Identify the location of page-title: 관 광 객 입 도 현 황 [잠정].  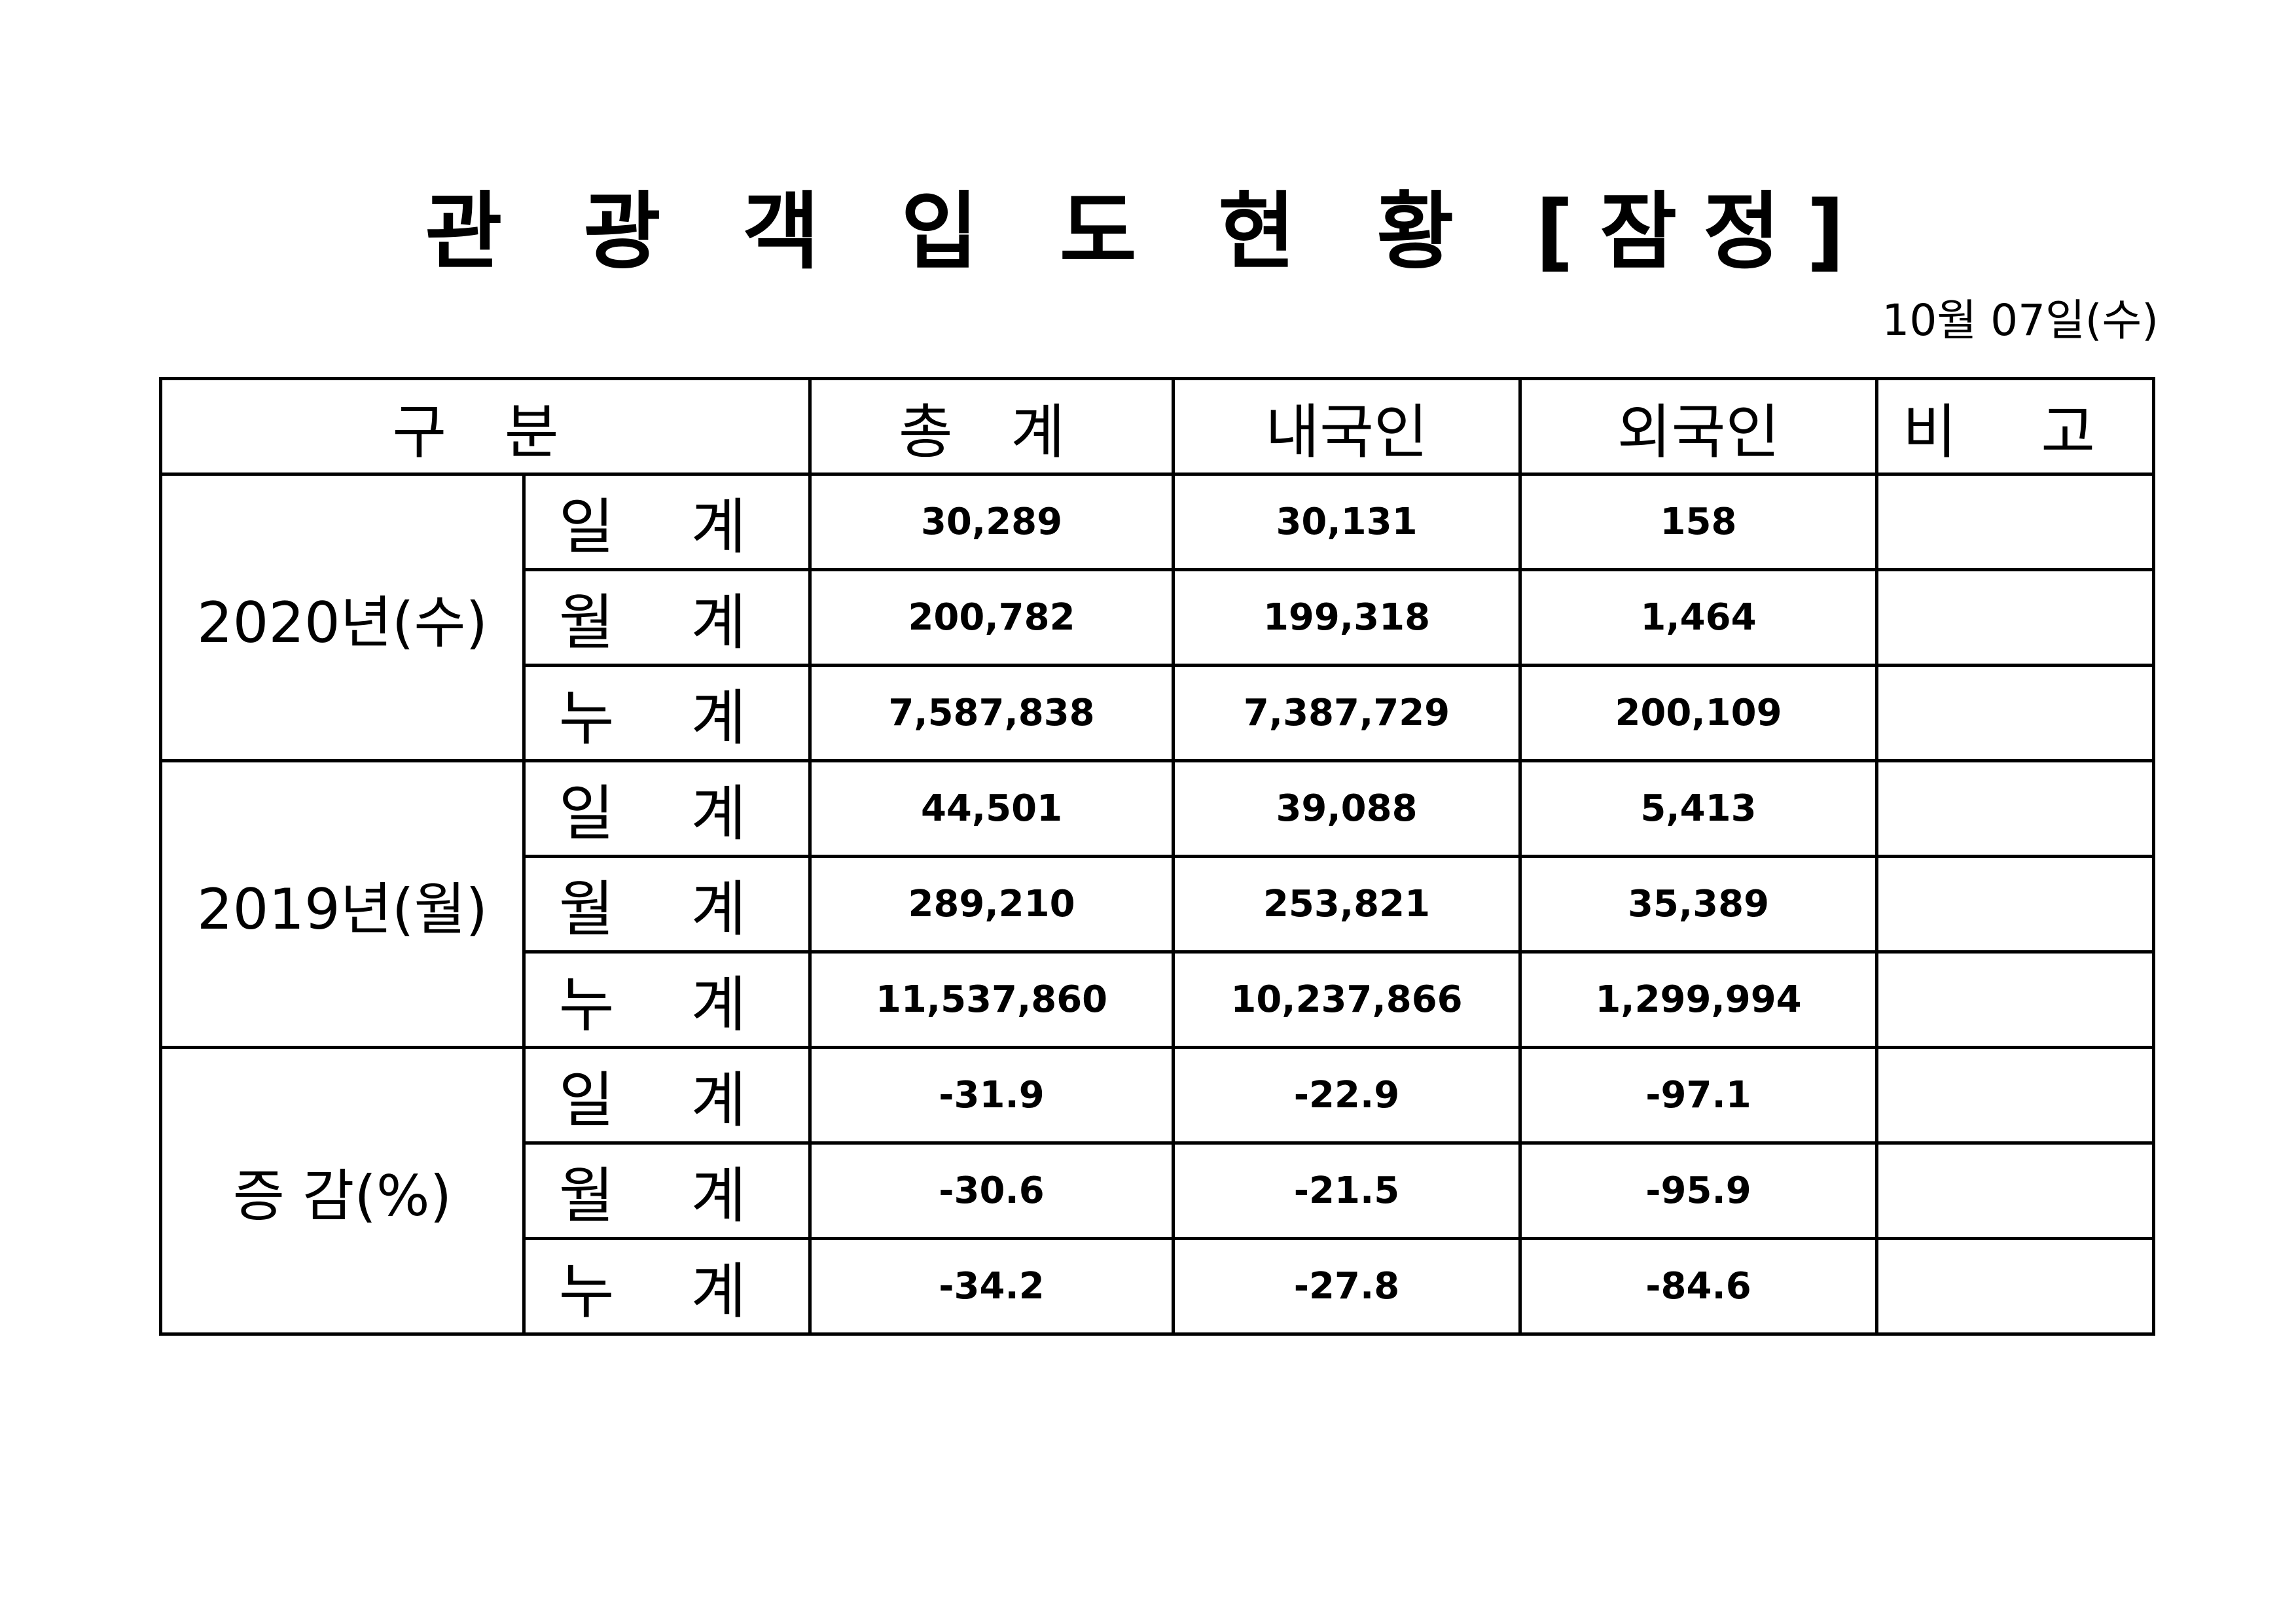
(1148, 232).